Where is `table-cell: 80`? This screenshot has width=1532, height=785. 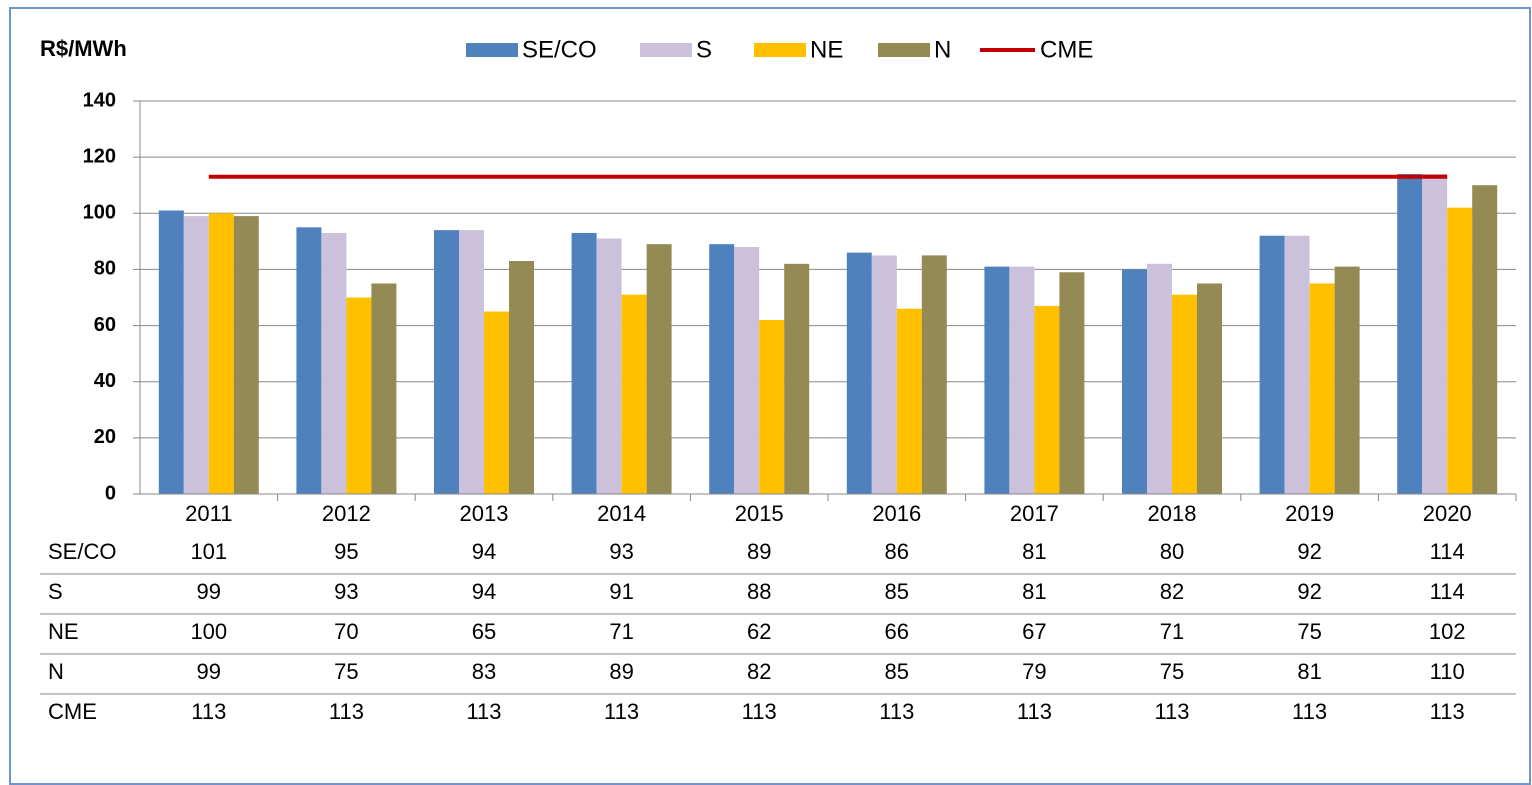 table-cell: 80 is located at coordinates (1172, 551).